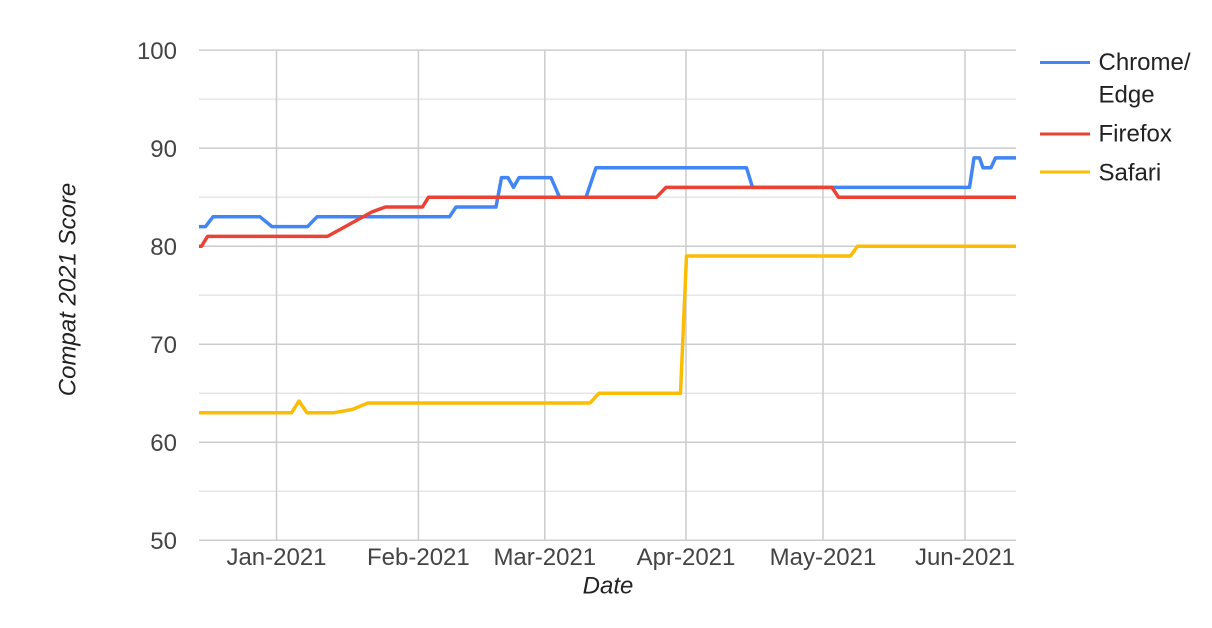 This screenshot has width=1212, height=628. Describe the element at coordinates (163, 149) in the screenshot. I see `svg-text: 90` at that location.